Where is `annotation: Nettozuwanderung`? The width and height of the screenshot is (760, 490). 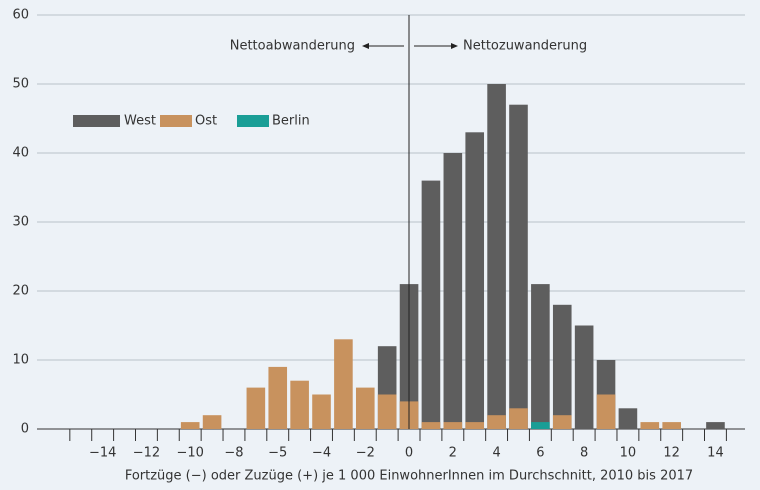 annotation: Nettozuwanderung is located at coordinates (525, 46).